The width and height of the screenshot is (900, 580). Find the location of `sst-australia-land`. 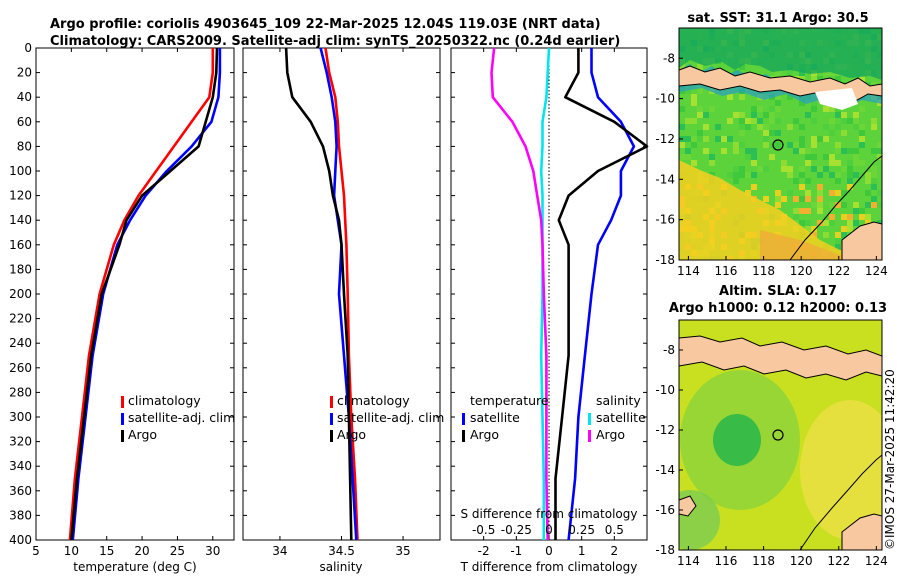

sst-australia-land is located at coordinates (861, 240).